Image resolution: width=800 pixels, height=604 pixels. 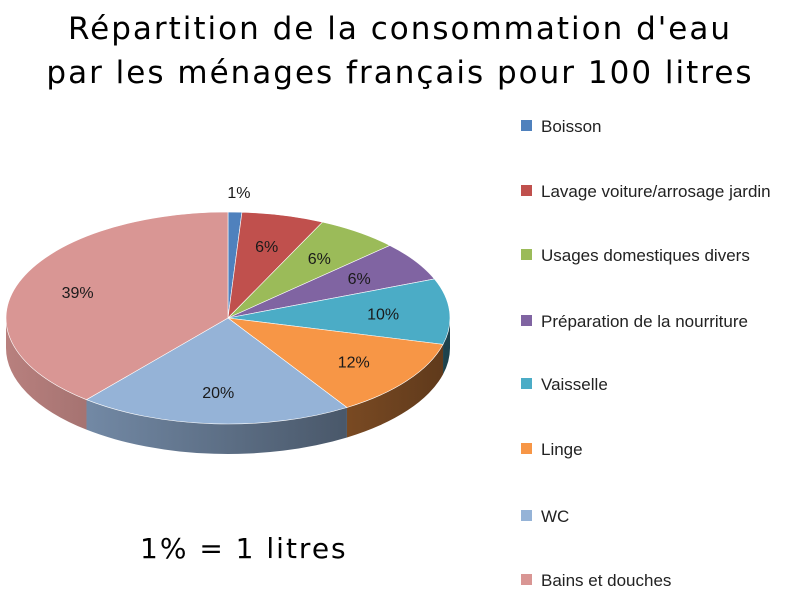 What do you see at coordinates (335, 362) in the screenshot?
I see `pie-slice-linge` at bounding box center [335, 362].